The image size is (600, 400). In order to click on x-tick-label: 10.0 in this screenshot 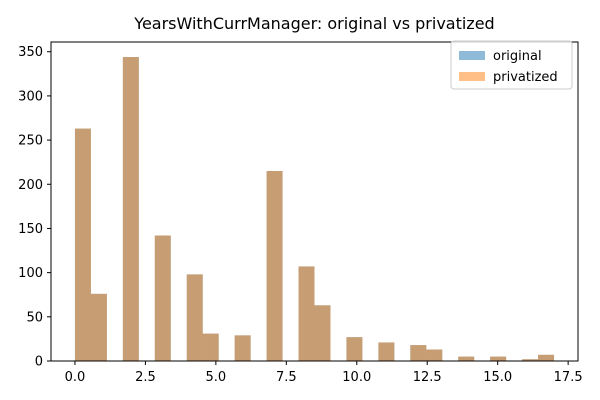, I will do `click(356, 377)`.